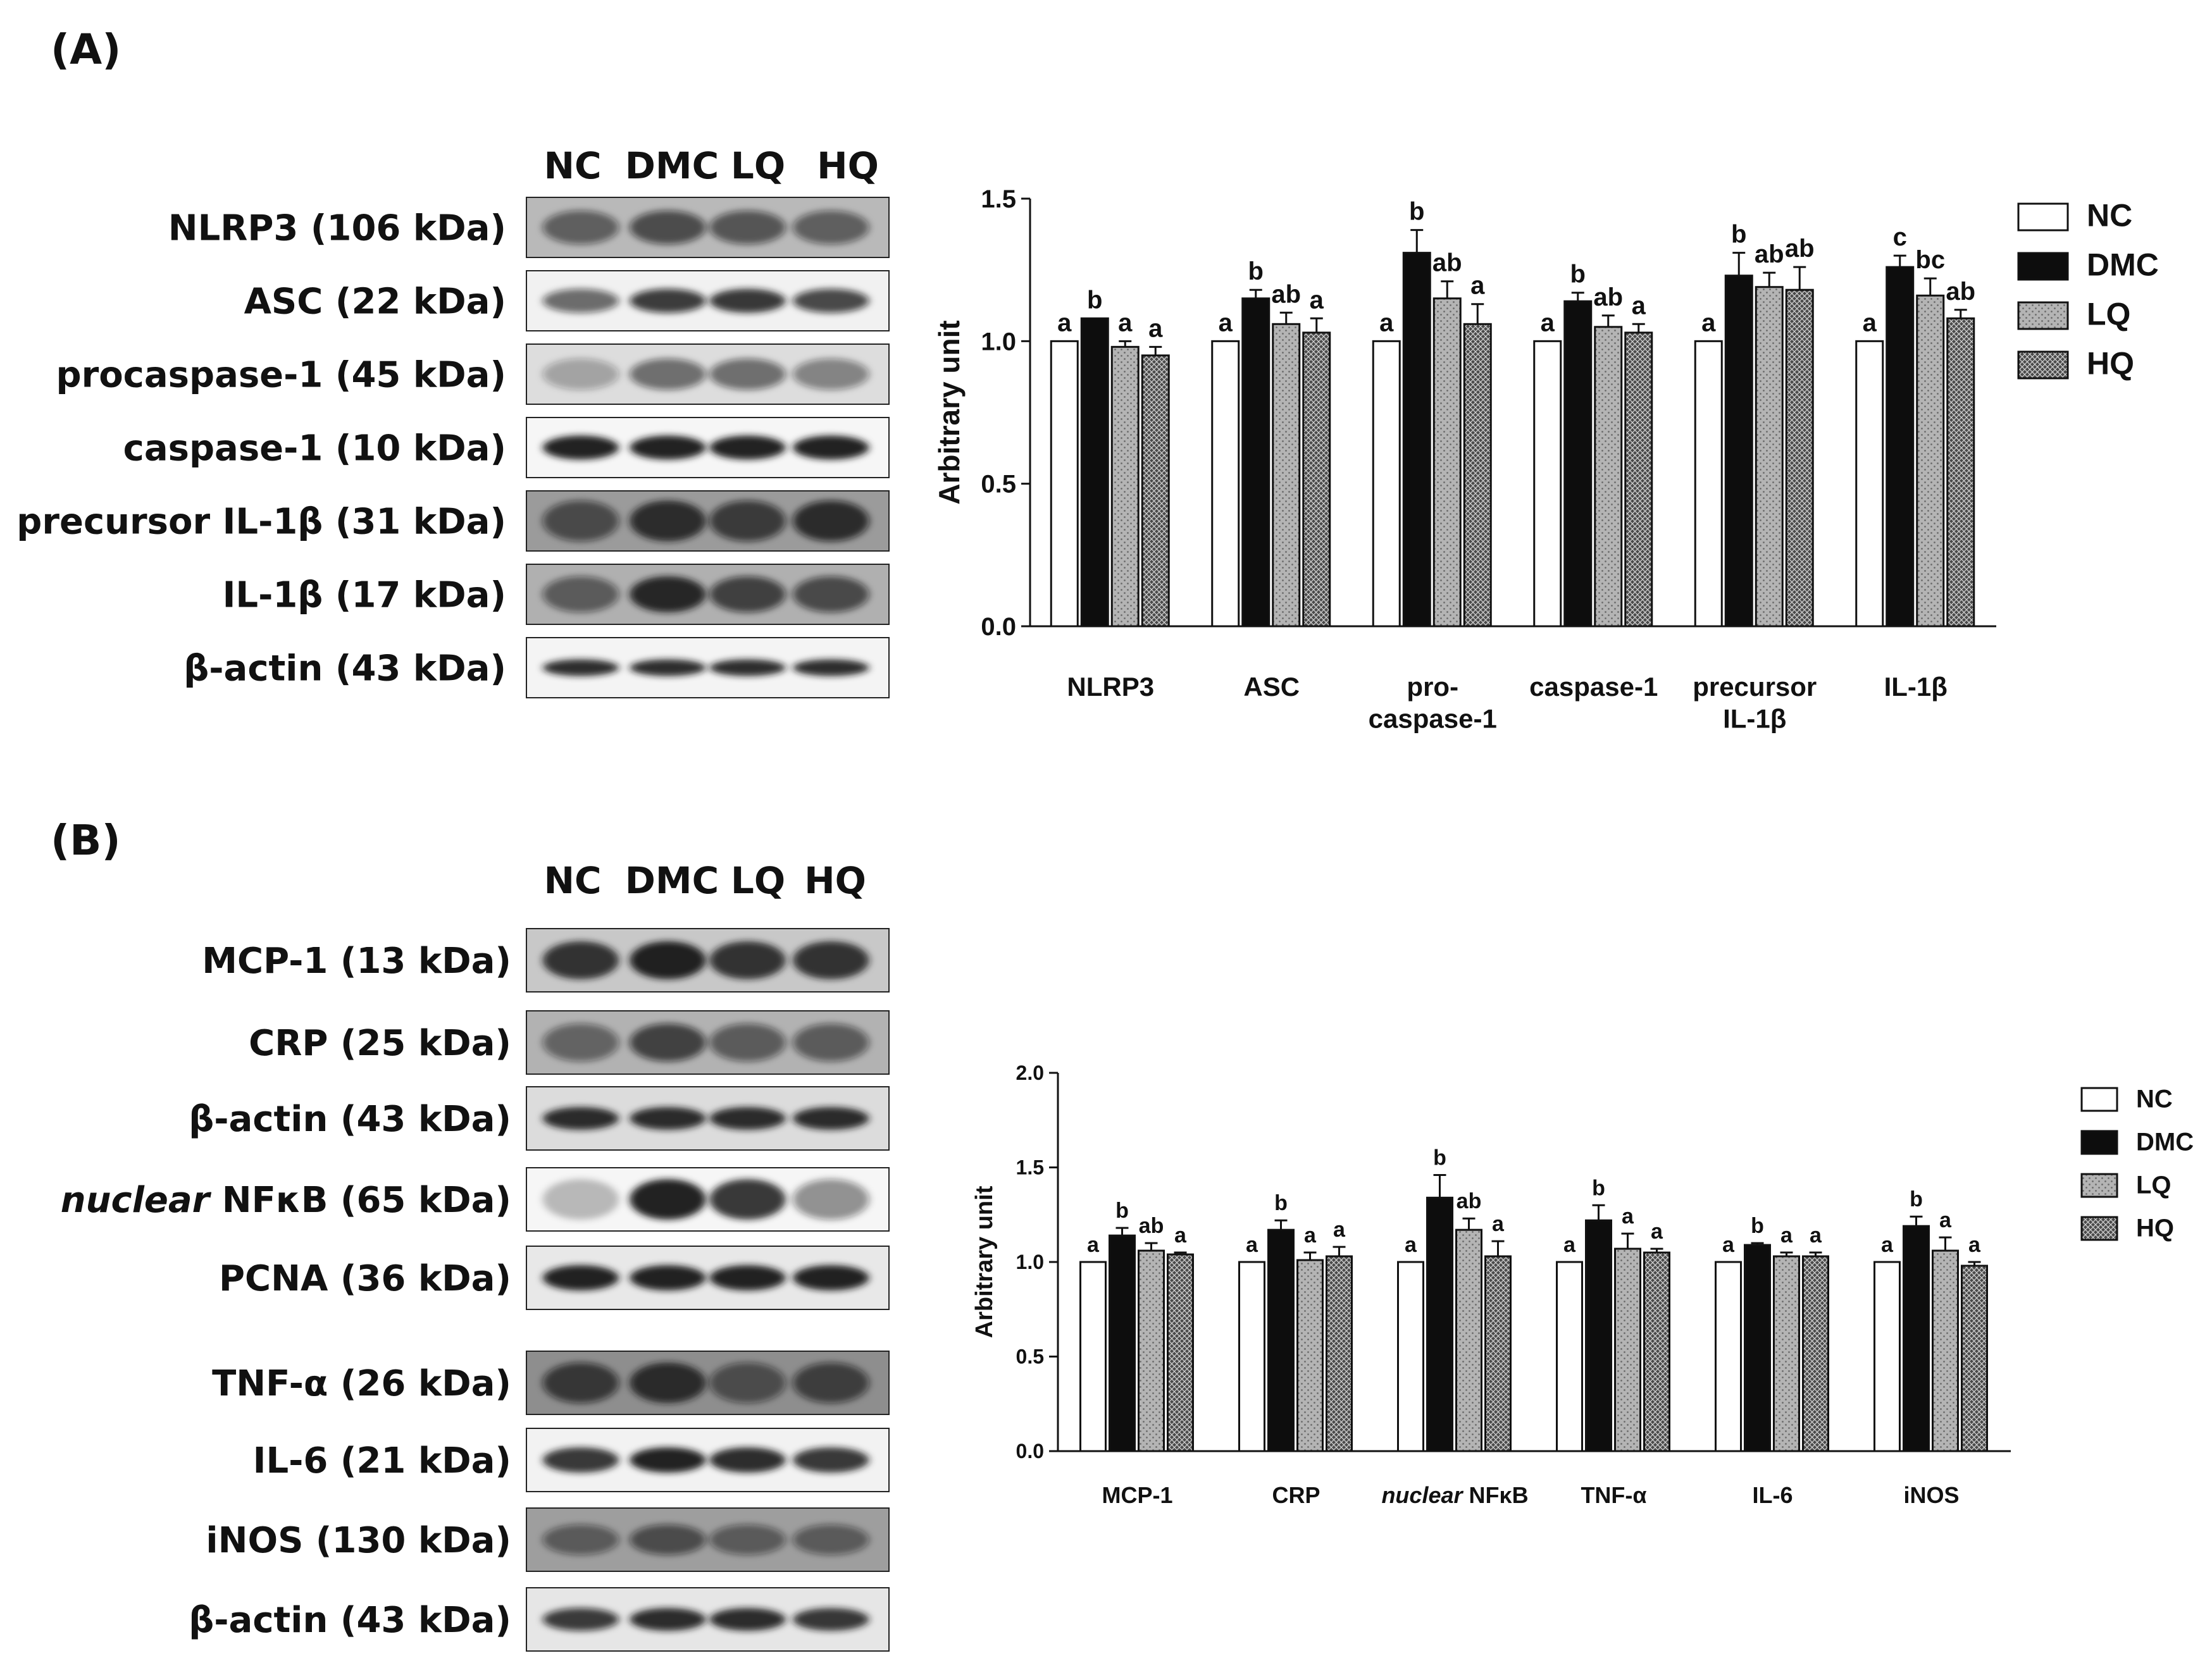  What do you see at coordinates (848, 165) in the screenshot?
I see `lane-label: HQ` at bounding box center [848, 165].